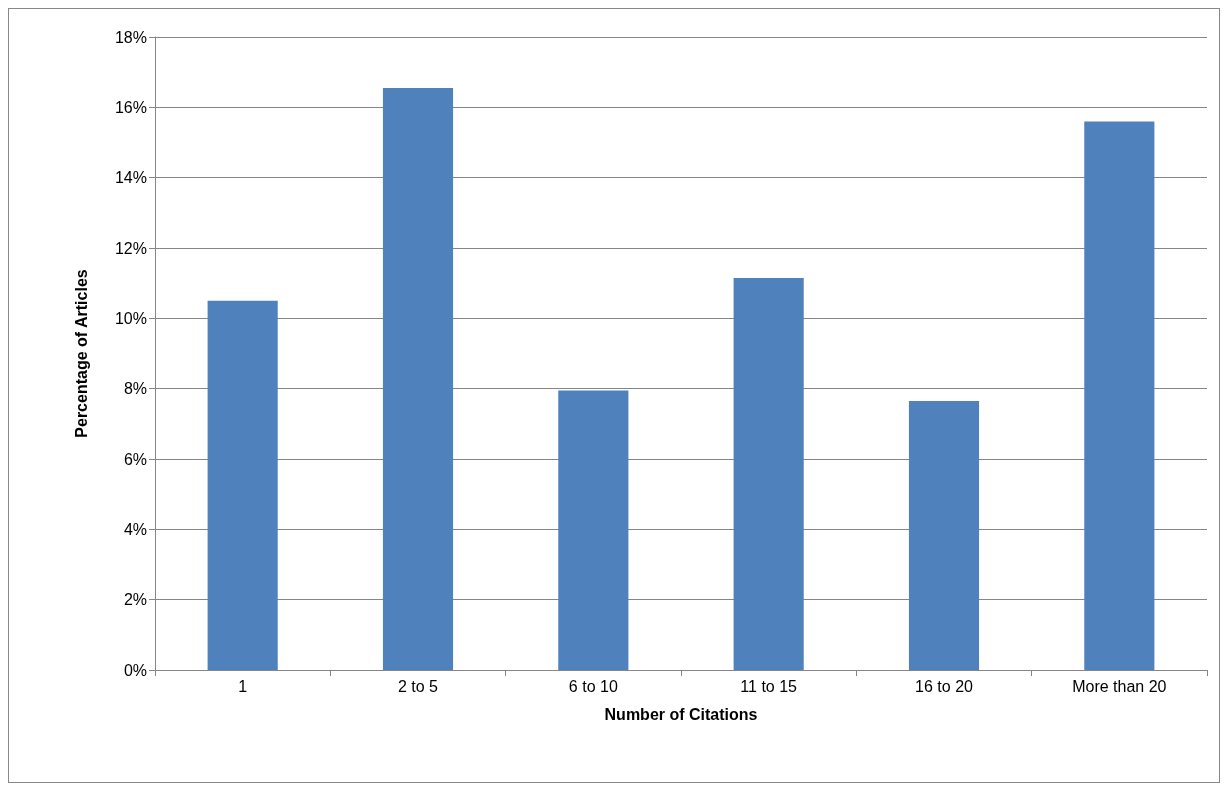 The width and height of the screenshot is (1230, 791). I want to click on y-tick-label: 18%, so click(130, 37).